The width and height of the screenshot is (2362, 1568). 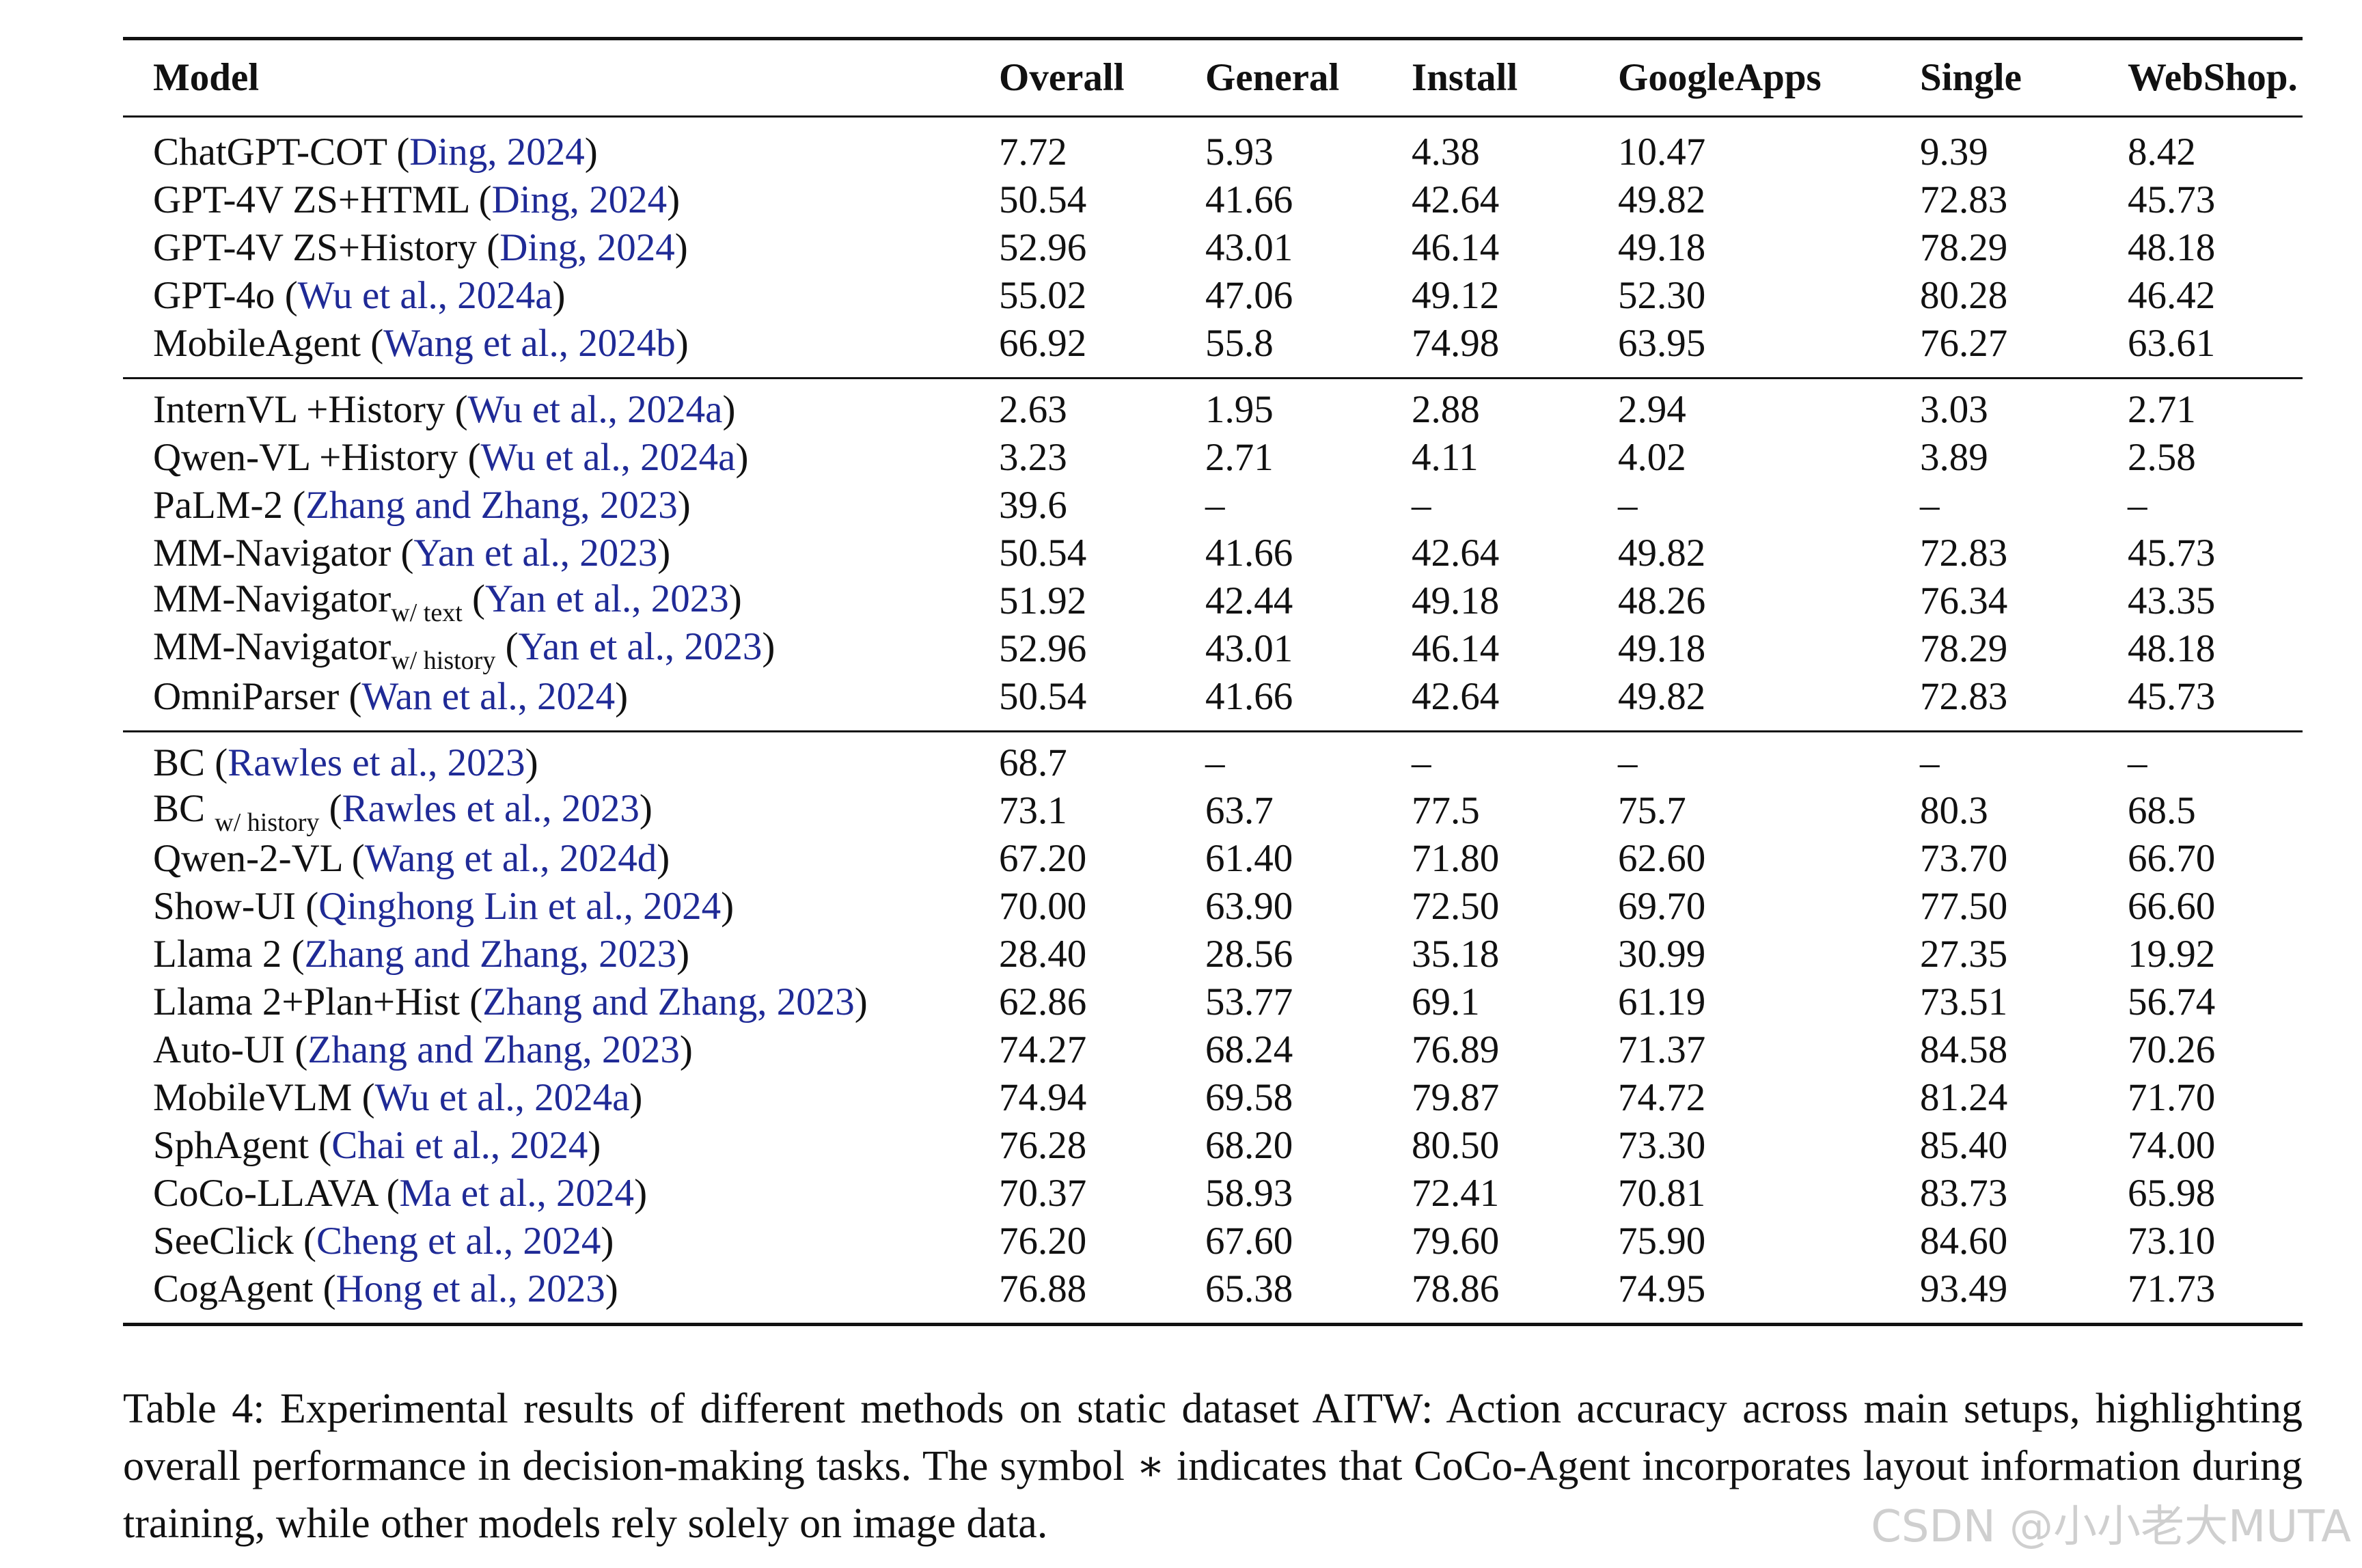 What do you see at coordinates (488, 696) in the screenshot?
I see `citation-link: Wan et al., 2024` at bounding box center [488, 696].